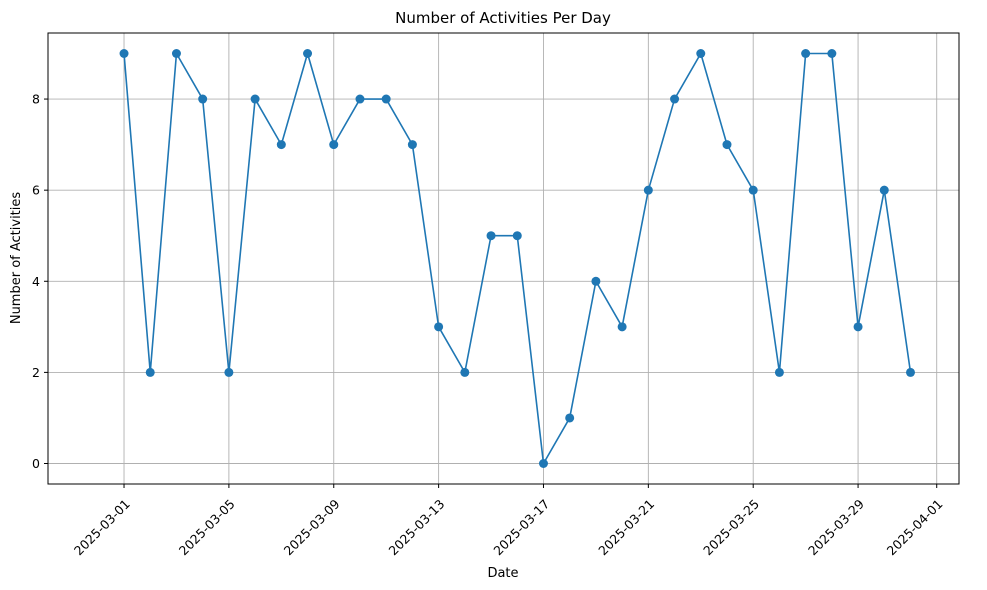 Image resolution: width=987 pixels, height=590 pixels. What do you see at coordinates (503, 18) in the screenshot?
I see `chart-title: Number of Activities Per Day` at bounding box center [503, 18].